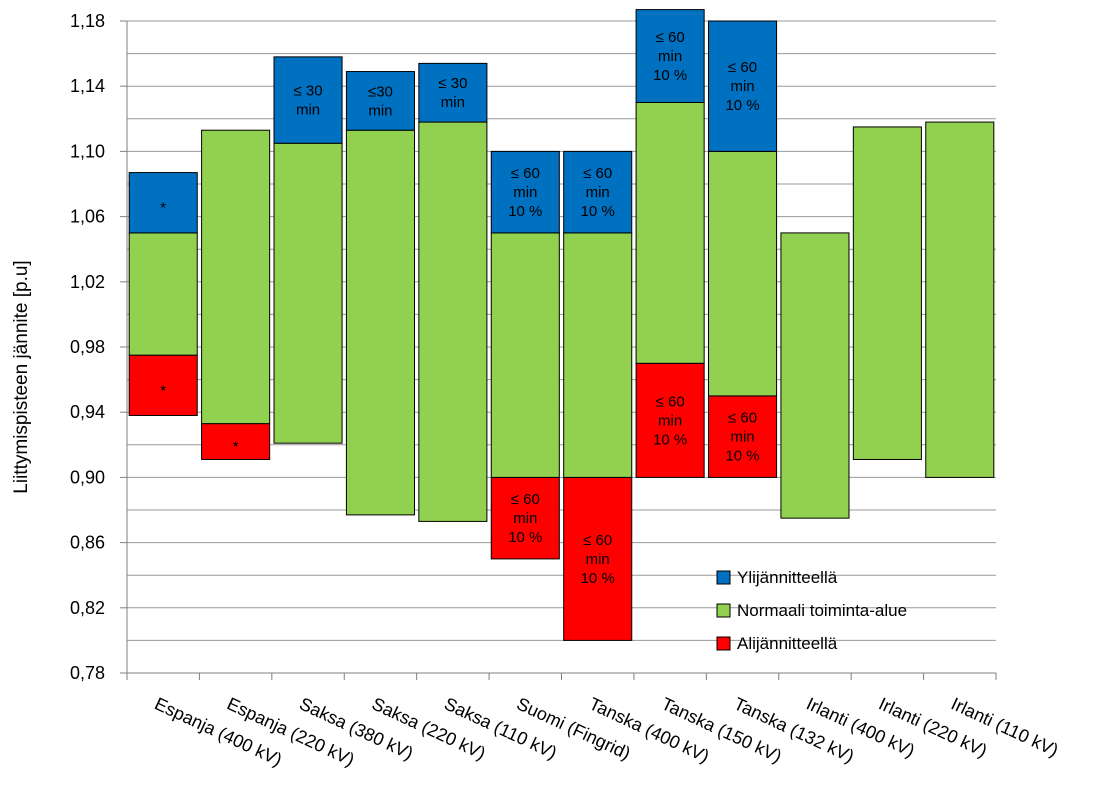 The image size is (1112, 808). I want to click on y-tick-label: 0,94, so click(87, 412).